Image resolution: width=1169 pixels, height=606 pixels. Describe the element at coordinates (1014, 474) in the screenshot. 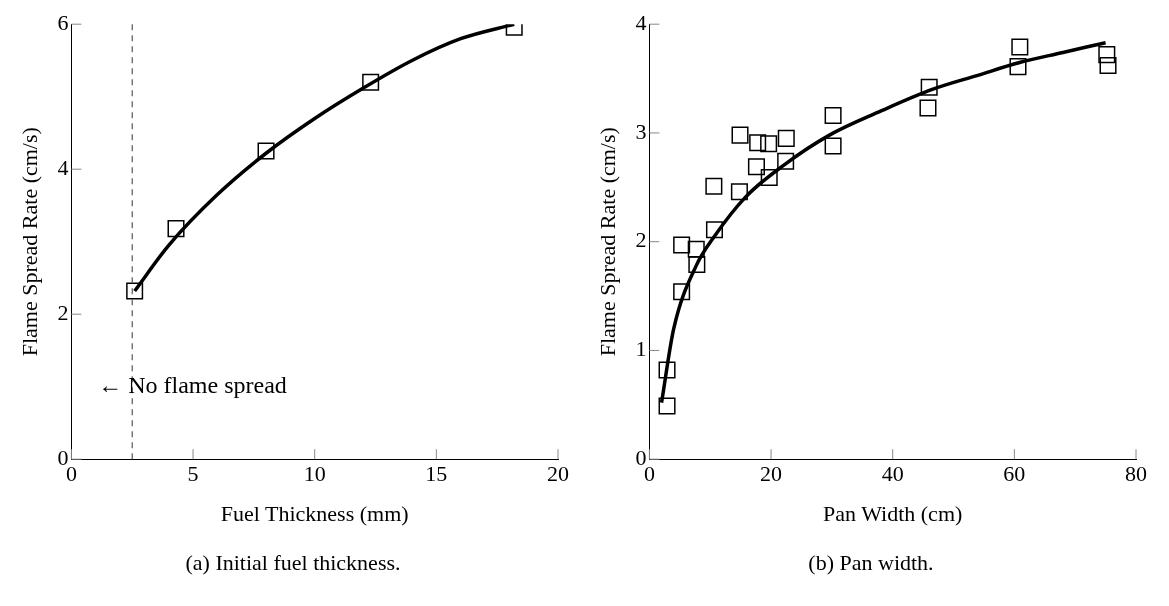

I see `x-tick-label: 60` at that location.